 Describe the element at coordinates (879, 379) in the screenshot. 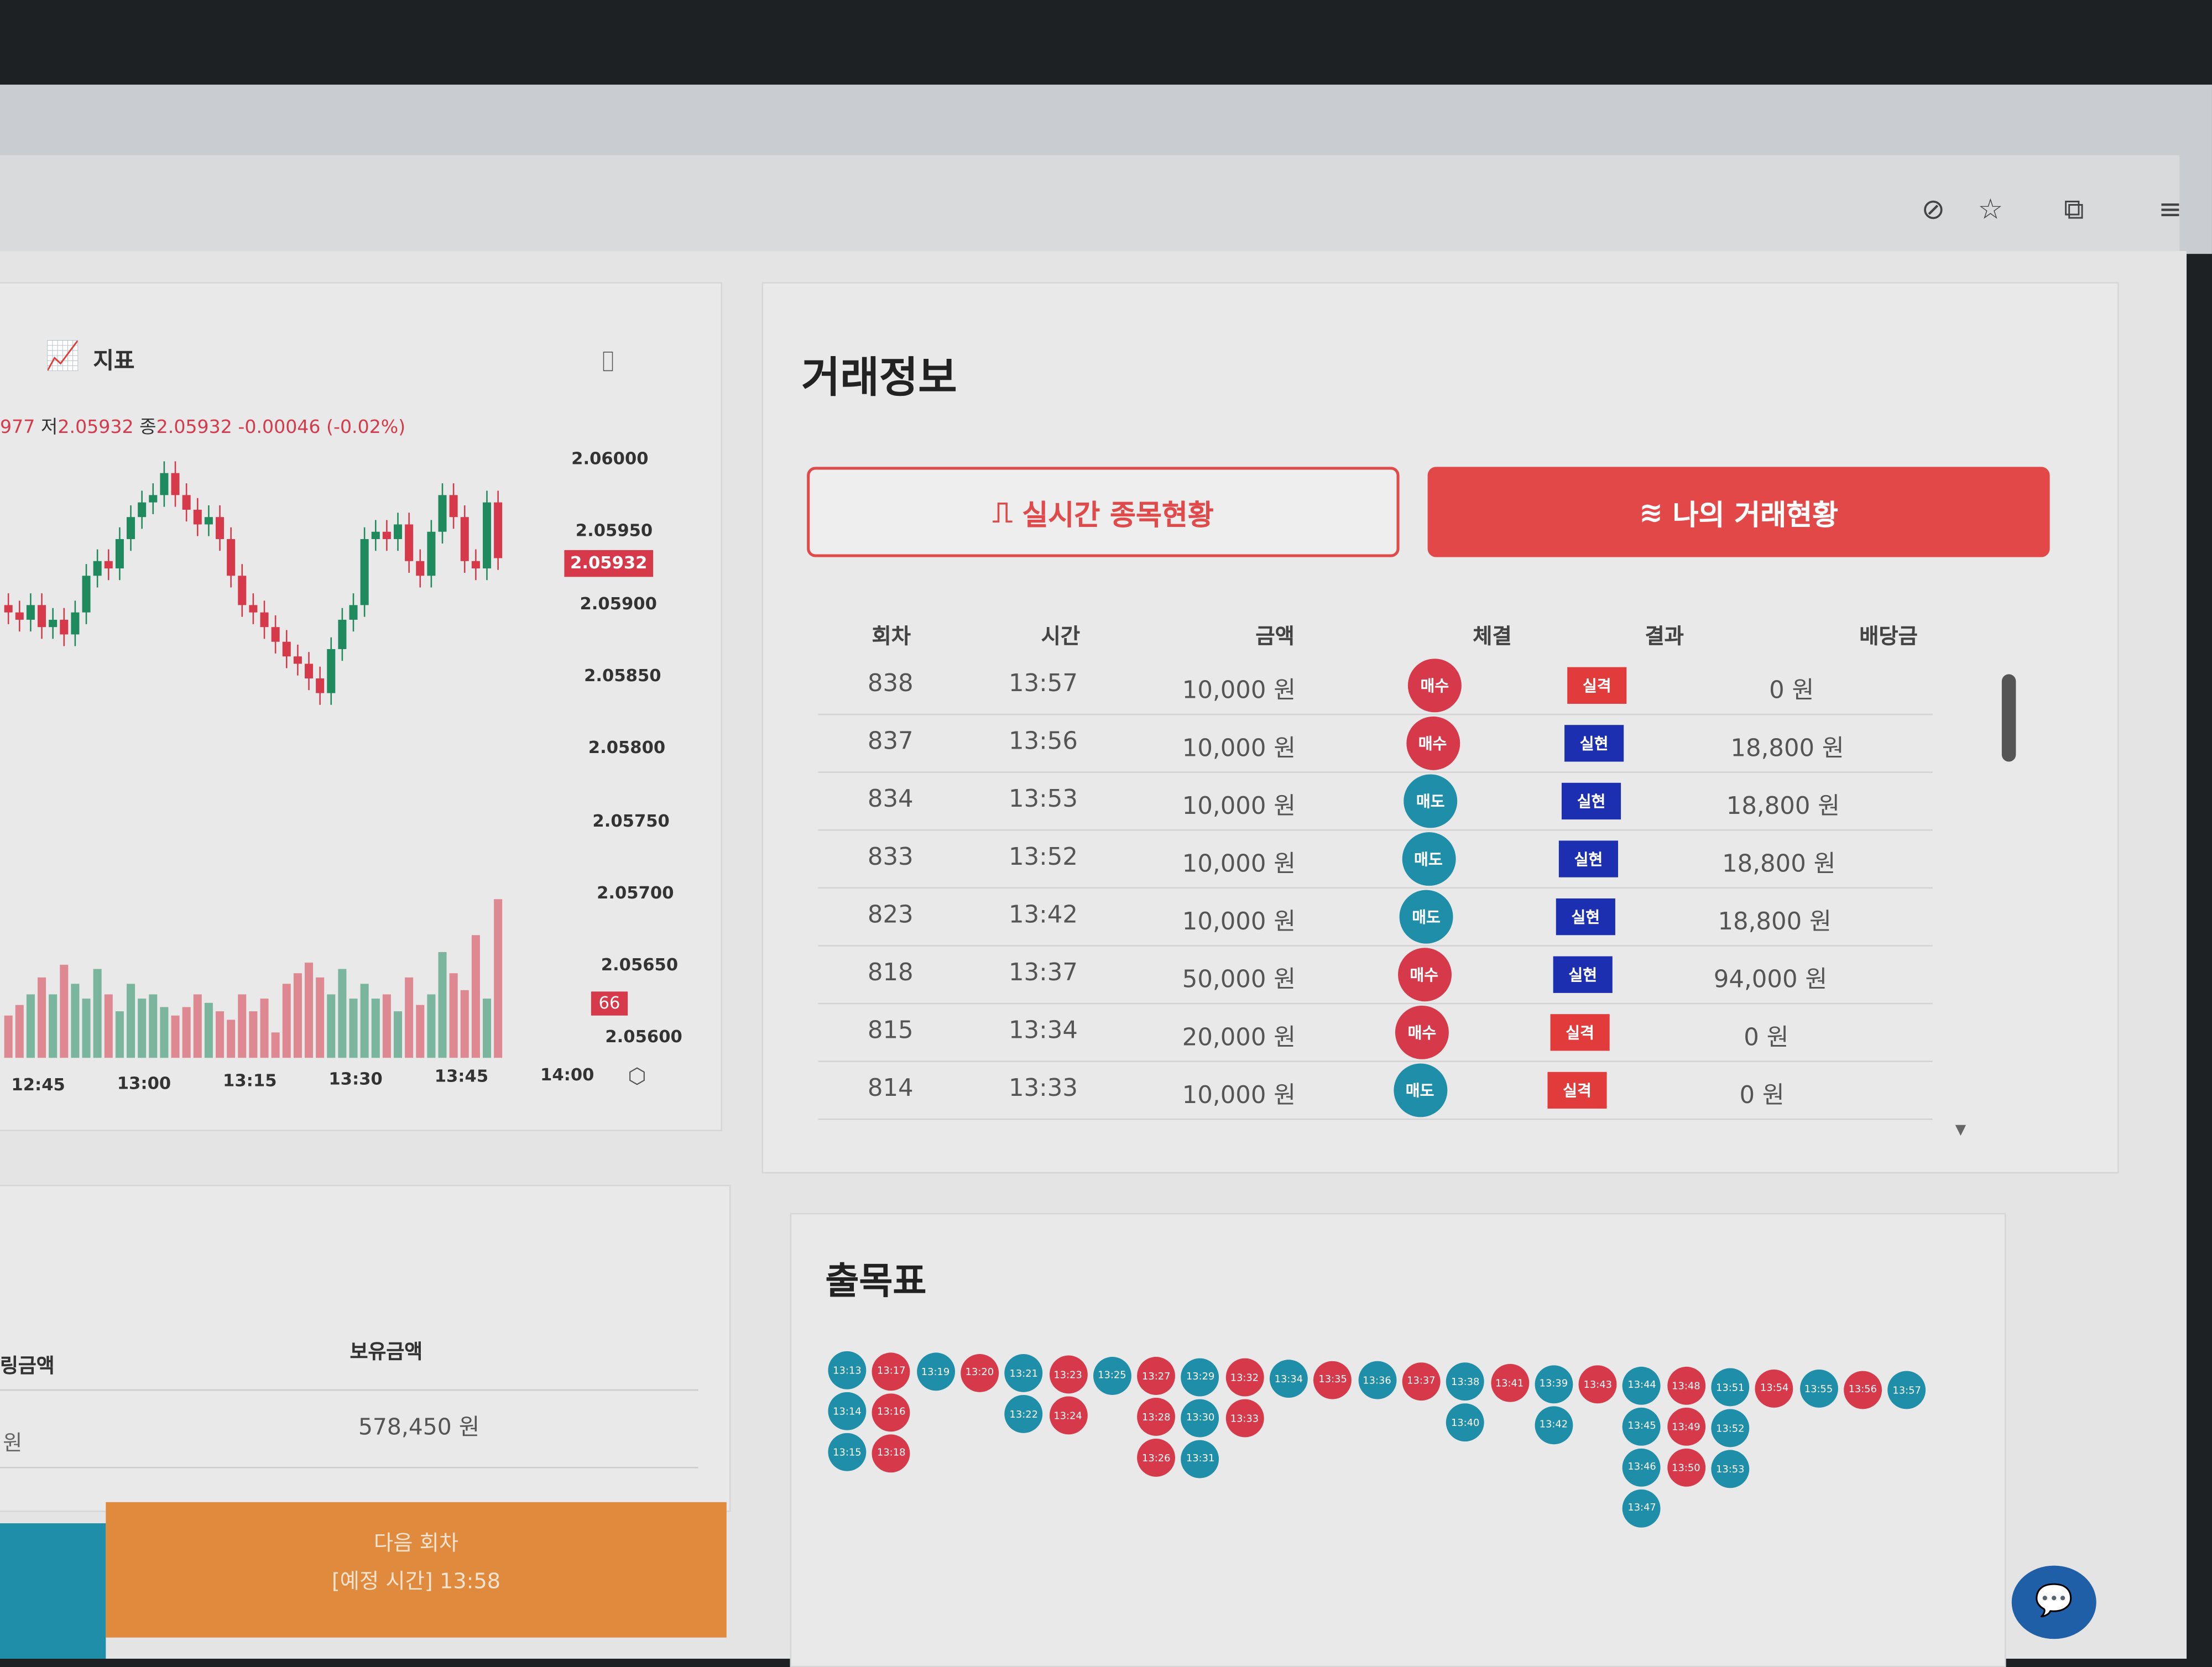

I see `trade-info-title: 거래정보` at that location.